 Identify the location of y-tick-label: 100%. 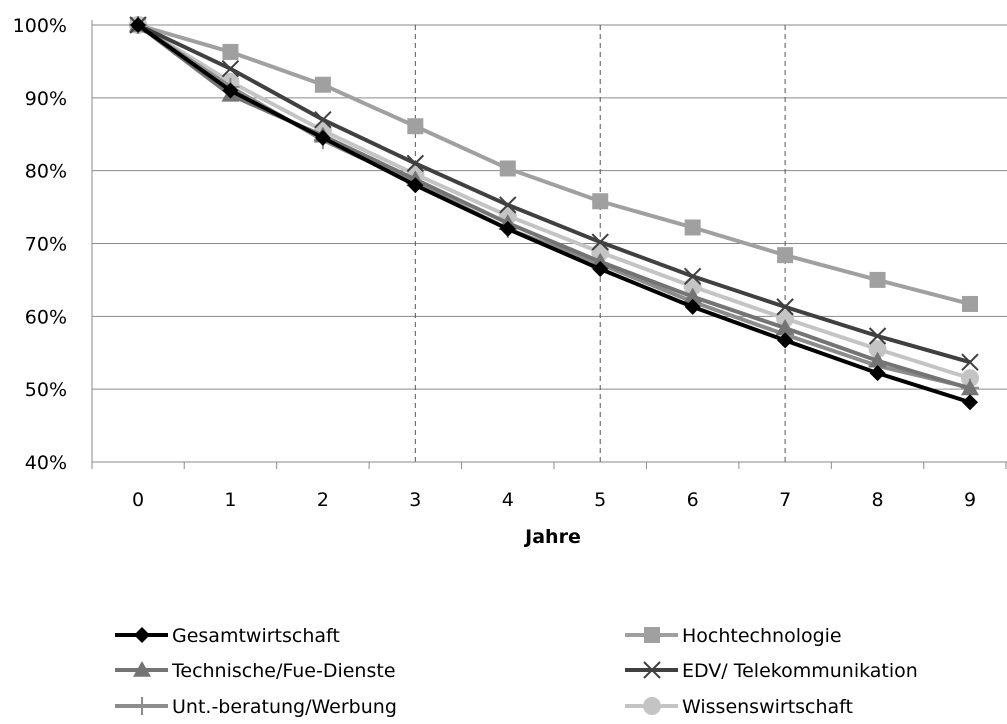
(40, 26).